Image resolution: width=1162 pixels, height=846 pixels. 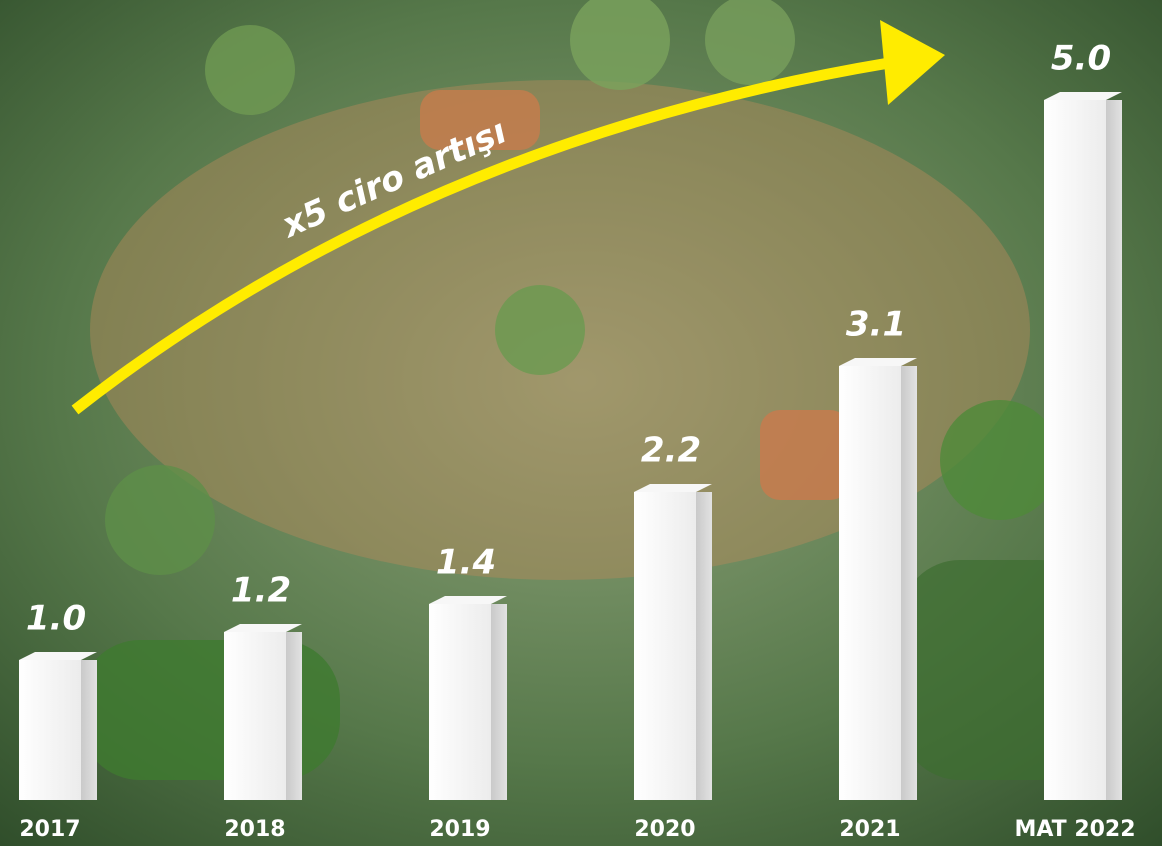 I want to click on x-tick-label: 2018, so click(x=254, y=829).